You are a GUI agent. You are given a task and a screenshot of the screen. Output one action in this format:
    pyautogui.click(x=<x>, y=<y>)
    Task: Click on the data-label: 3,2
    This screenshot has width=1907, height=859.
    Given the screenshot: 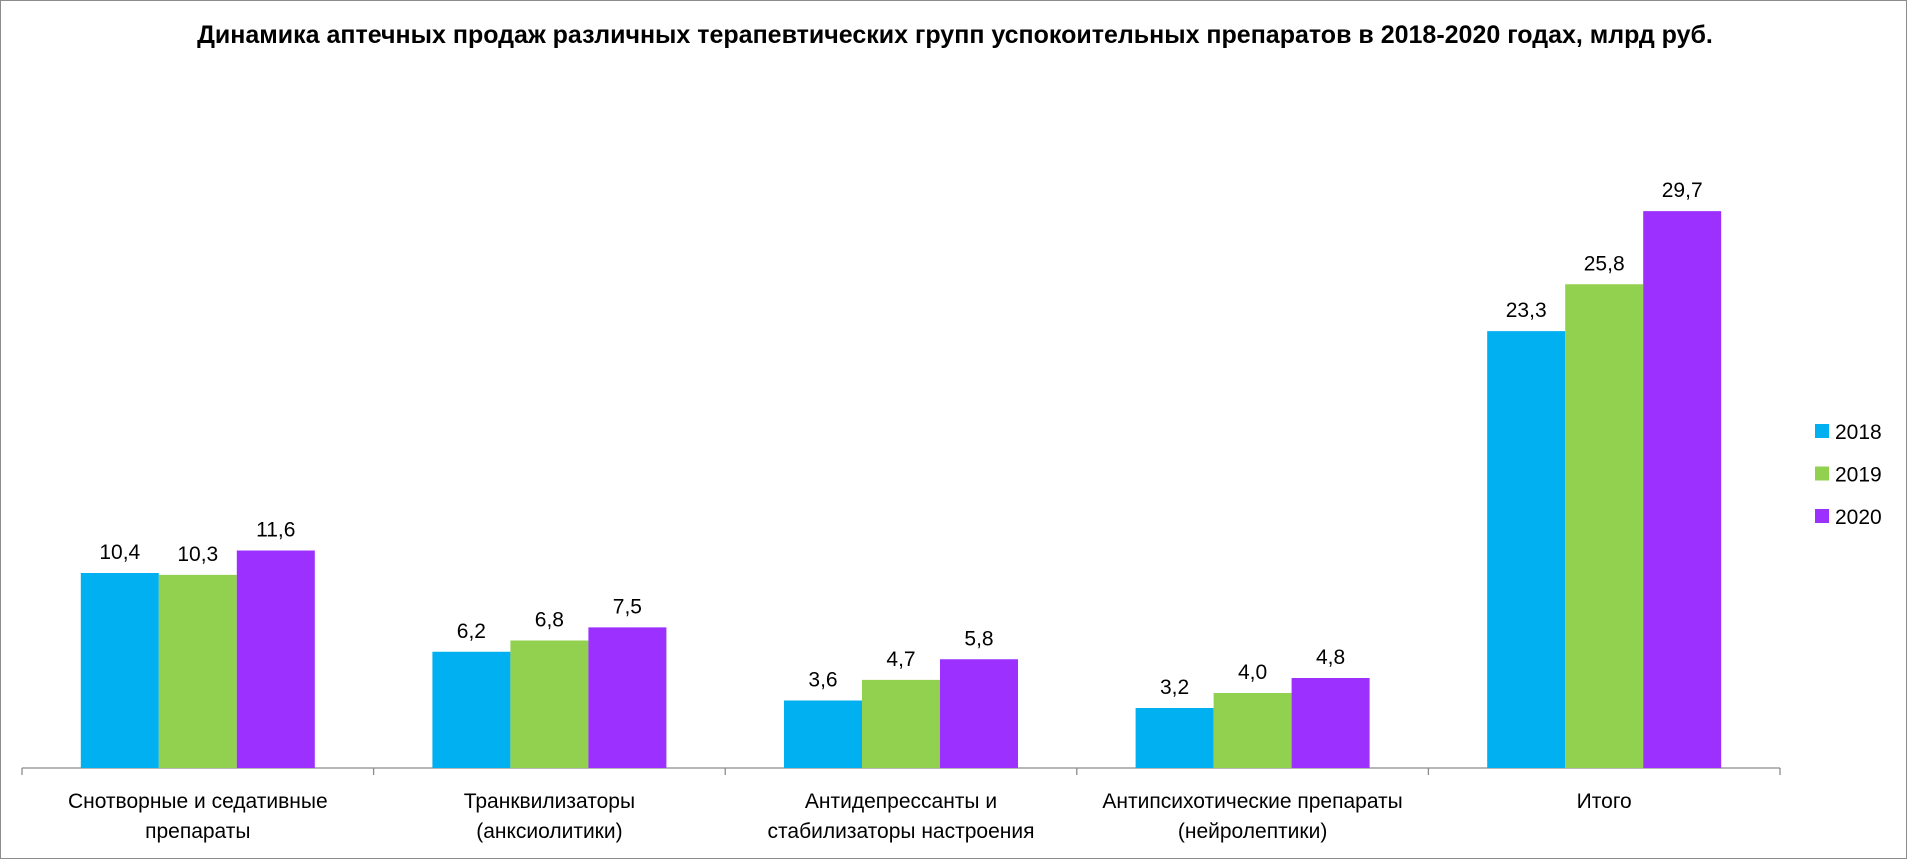 What is the action you would take?
    pyautogui.click(x=1174, y=687)
    